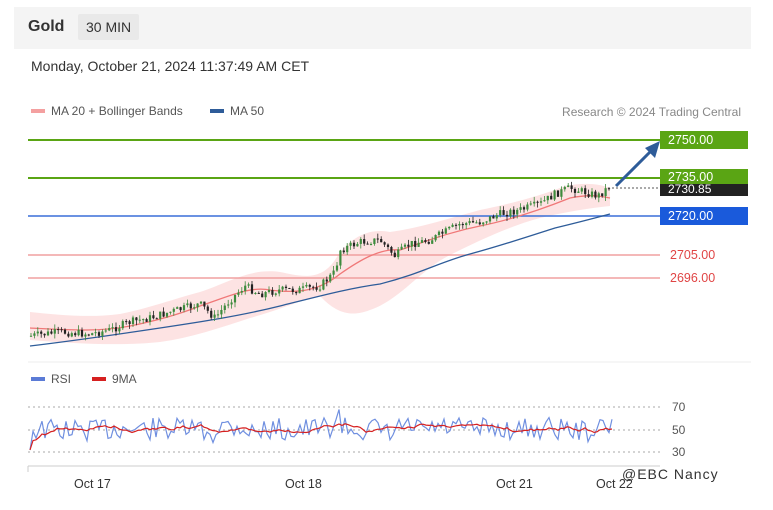  What do you see at coordinates (679, 430) in the screenshot?
I see `rsi-tick: 50` at bounding box center [679, 430].